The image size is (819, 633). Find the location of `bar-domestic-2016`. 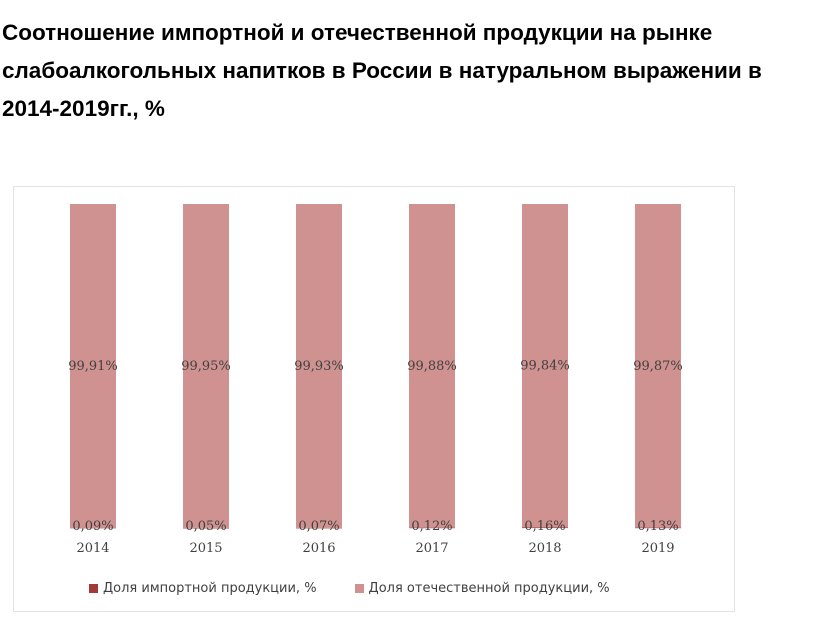

bar-domestic-2016 is located at coordinates (319, 366).